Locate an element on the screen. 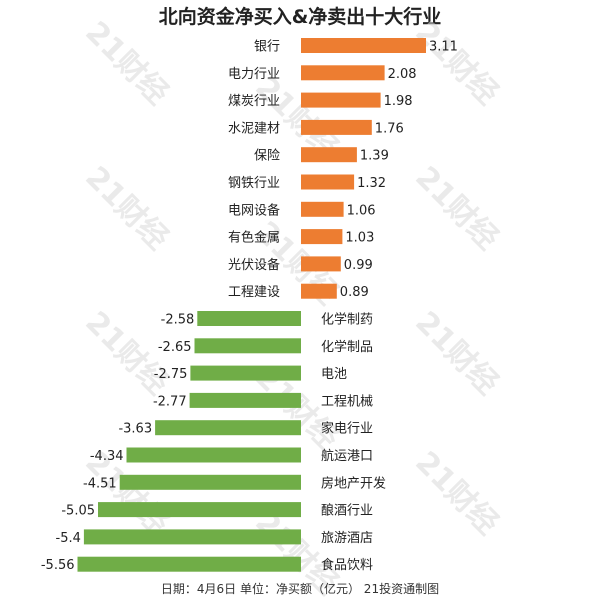 The height and width of the screenshot is (600, 600). category-label: 工程机械 is located at coordinates (347, 401).